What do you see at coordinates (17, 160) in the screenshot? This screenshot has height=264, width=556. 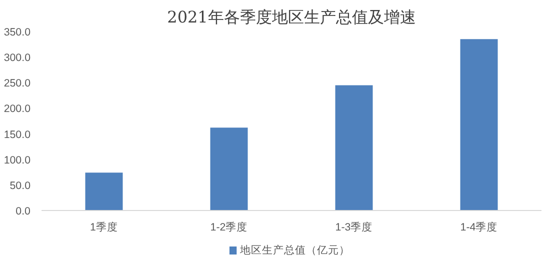 I see `y-tick-label: 100.0` at bounding box center [17, 160].